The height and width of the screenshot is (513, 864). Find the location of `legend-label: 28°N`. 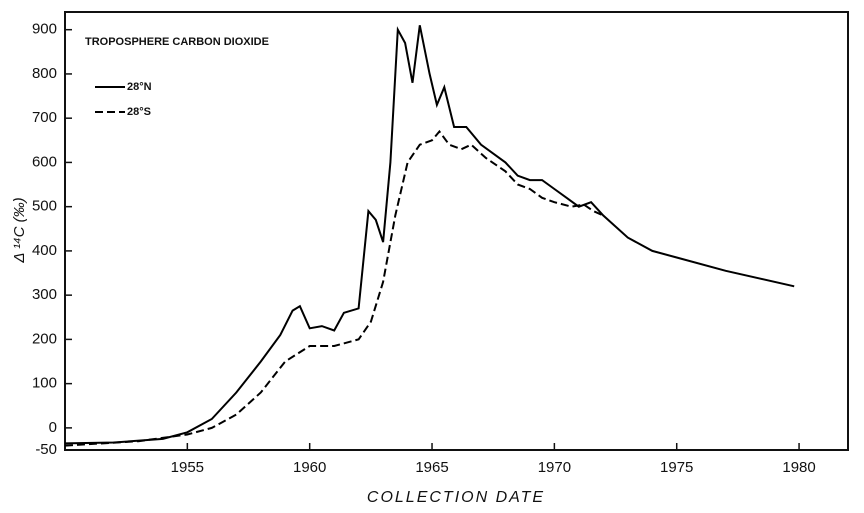

legend-label: 28°N is located at coordinates (139, 87).